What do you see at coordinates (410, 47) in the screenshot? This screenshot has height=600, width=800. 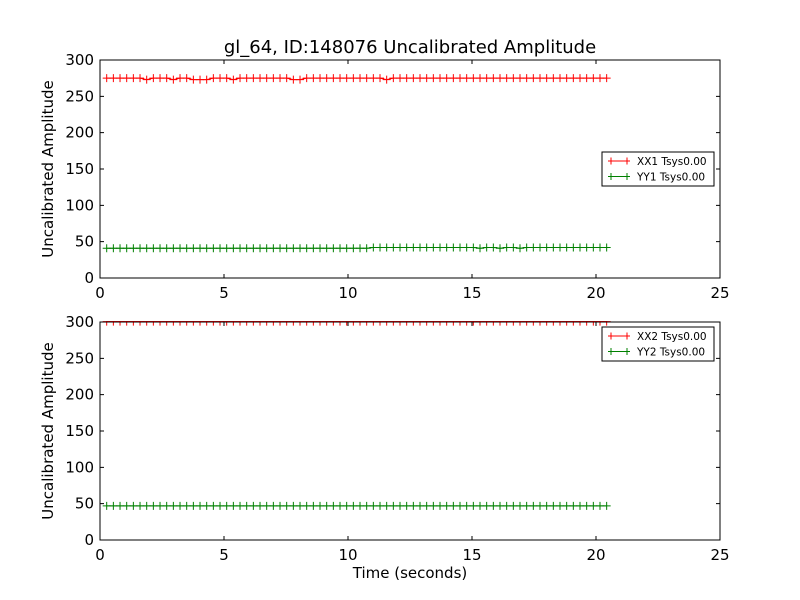 I see `chart-title: gl_64, ID:148076 Uncalibrated Amplitude` at bounding box center [410, 47].